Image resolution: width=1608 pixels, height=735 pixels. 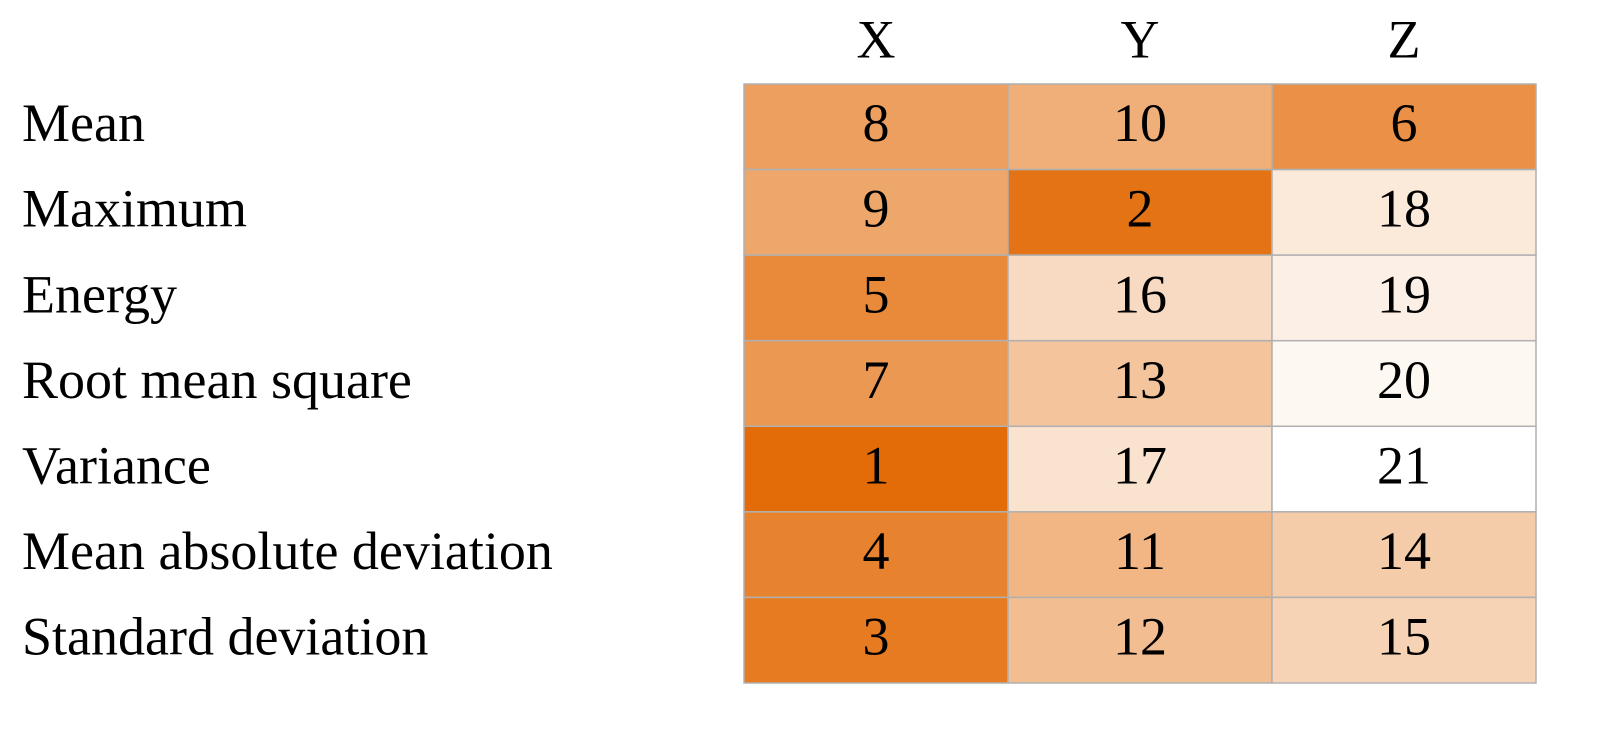 I want to click on cell-value: 1, so click(x=876, y=465).